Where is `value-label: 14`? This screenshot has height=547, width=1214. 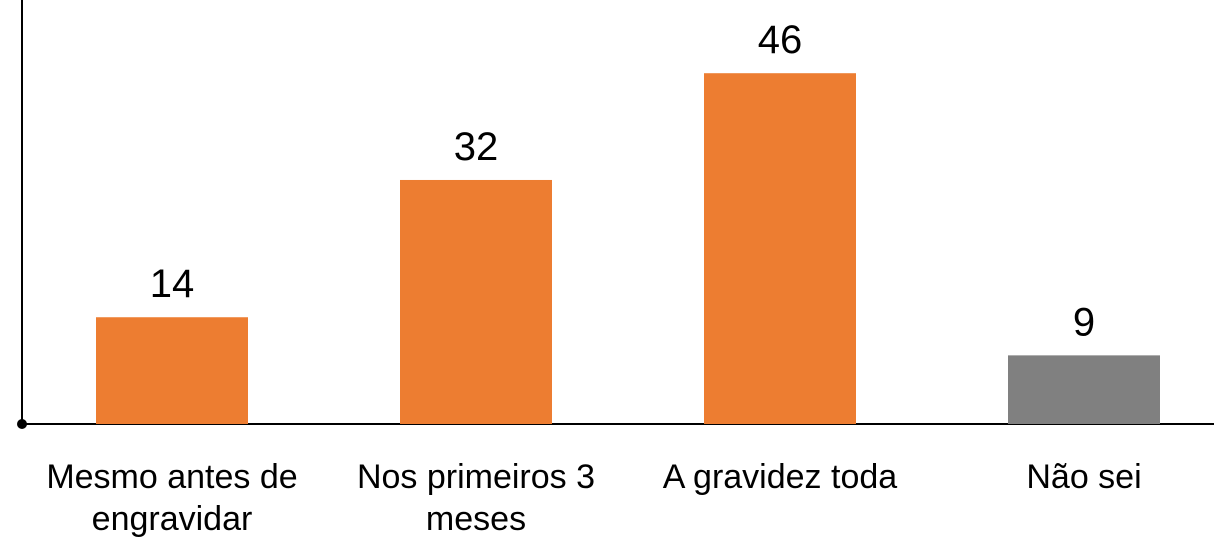 value-label: 14 is located at coordinates (172, 284).